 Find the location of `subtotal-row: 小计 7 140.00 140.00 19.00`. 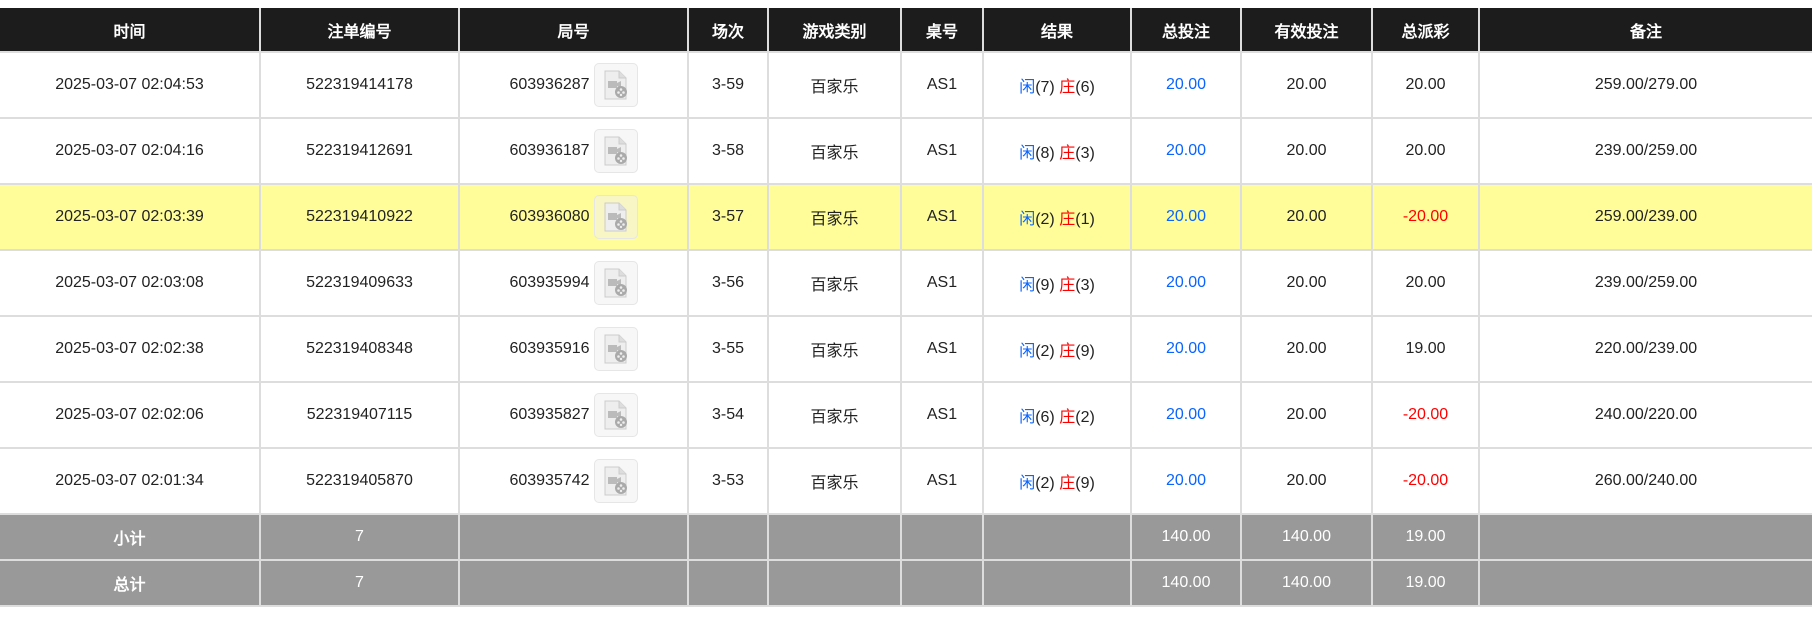

subtotal-row: 小计 7 140.00 140.00 19.00 is located at coordinates (906, 537).